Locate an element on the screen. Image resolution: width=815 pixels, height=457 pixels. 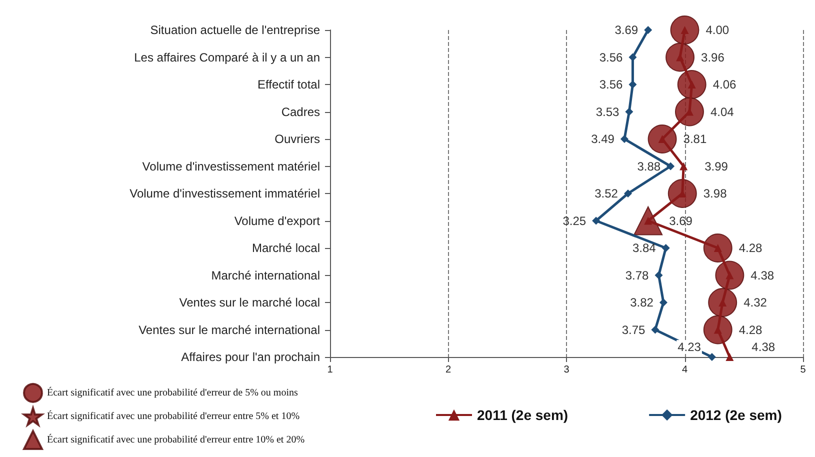
data-label: 3.78 is located at coordinates (637, 275).